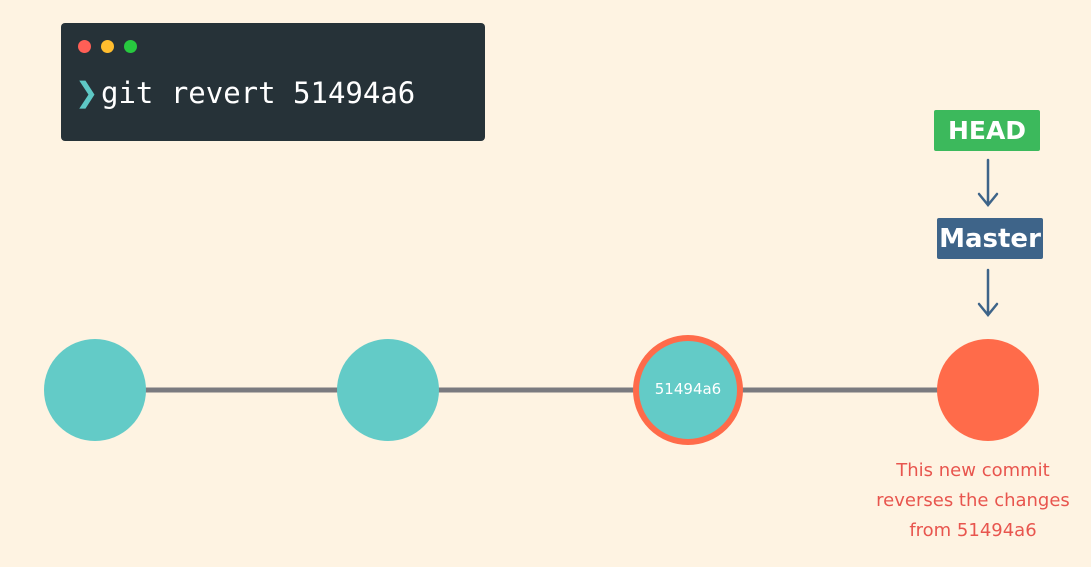 This screenshot has width=1091, height=567. What do you see at coordinates (973, 470) in the screenshot?
I see `annotation-line-1: This new commit` at bounding box center [973, 470].